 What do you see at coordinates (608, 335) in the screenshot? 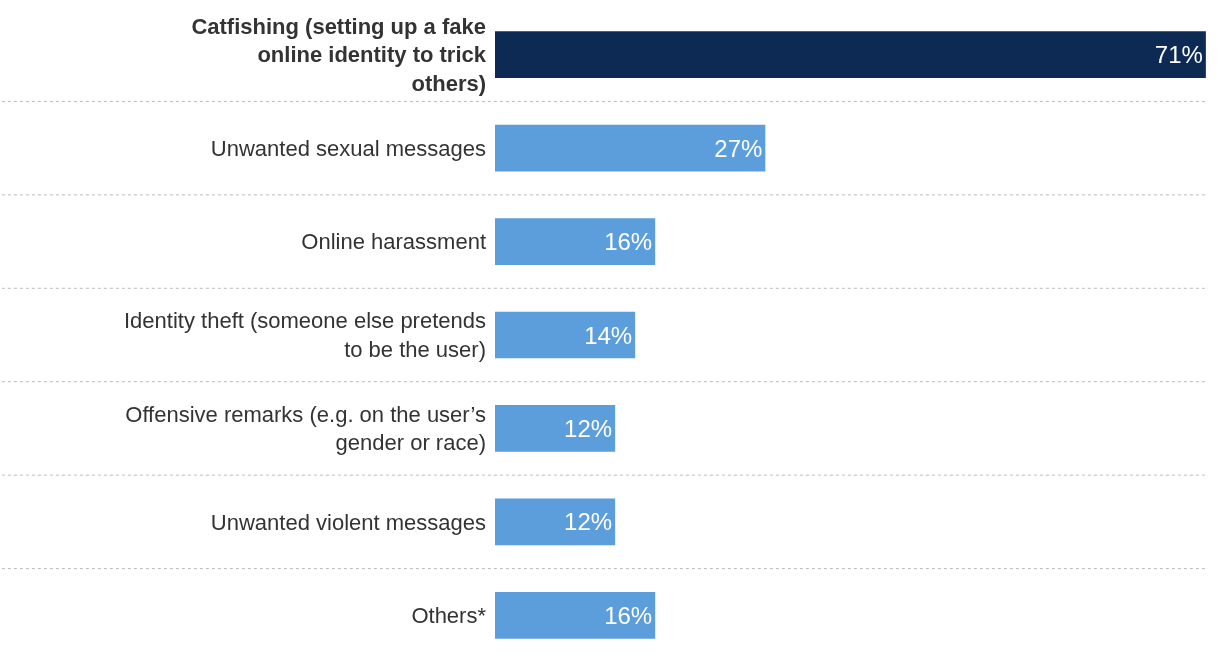
I see `data-label: 14%` at bounding box center [608, 335].